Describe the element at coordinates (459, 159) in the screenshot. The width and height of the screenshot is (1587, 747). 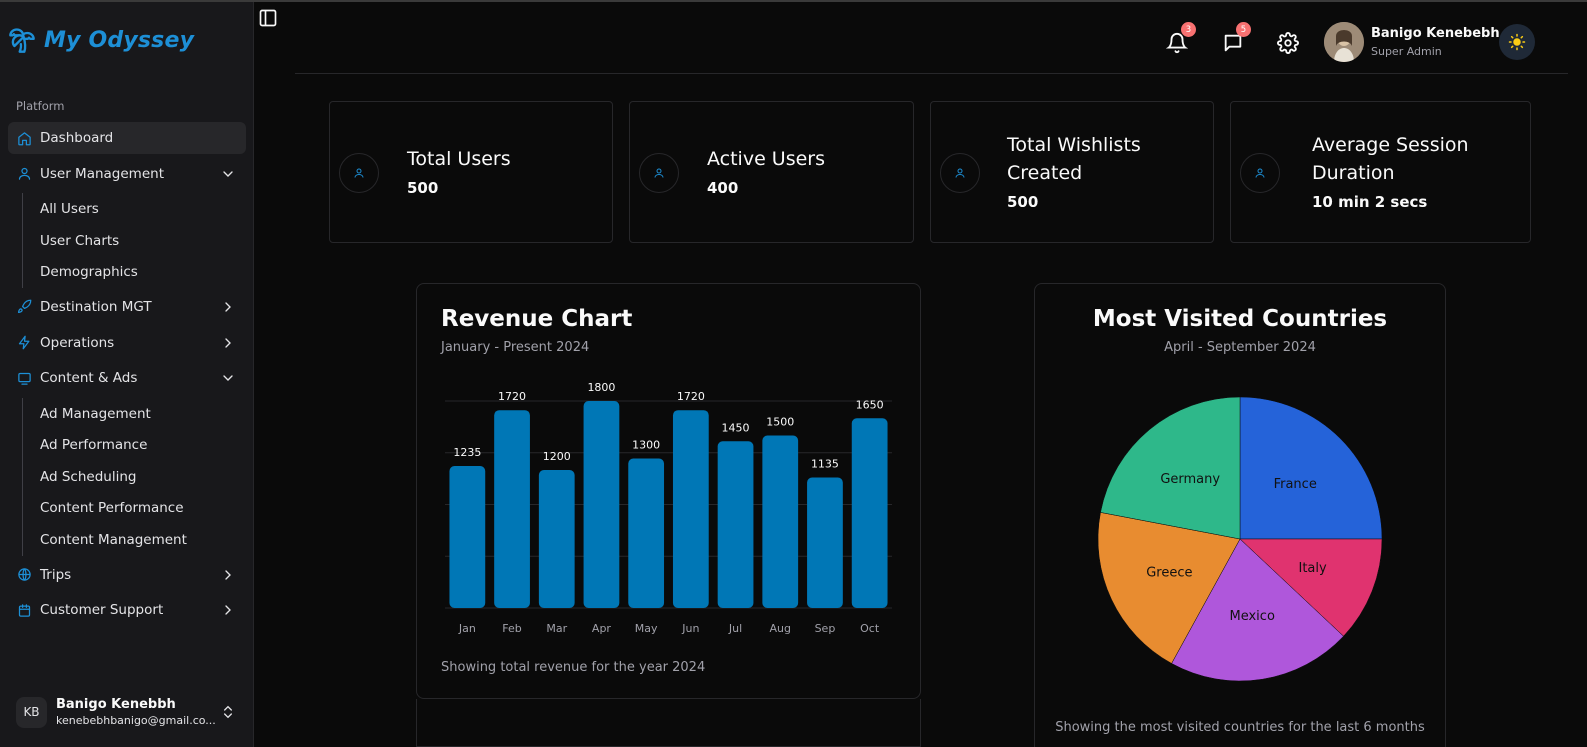
I see `stat-label: Total Users` at that location.